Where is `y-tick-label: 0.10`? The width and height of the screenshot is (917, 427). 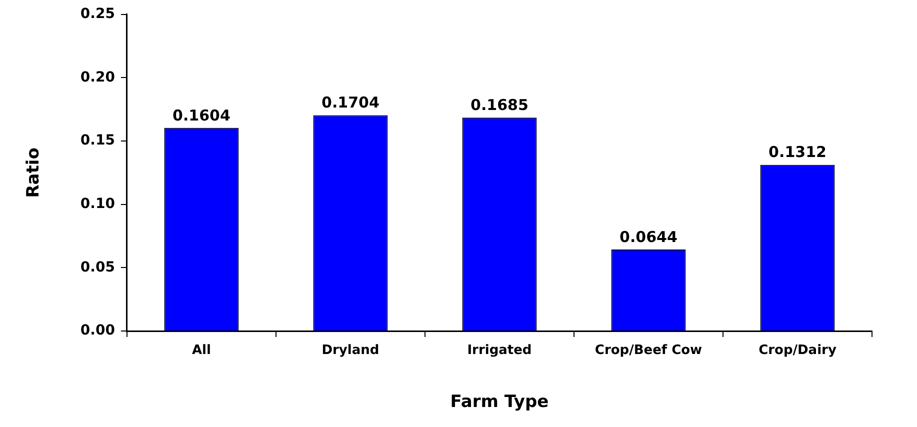 y-tick-label: 0.10 is located at coordinates (98, 204).